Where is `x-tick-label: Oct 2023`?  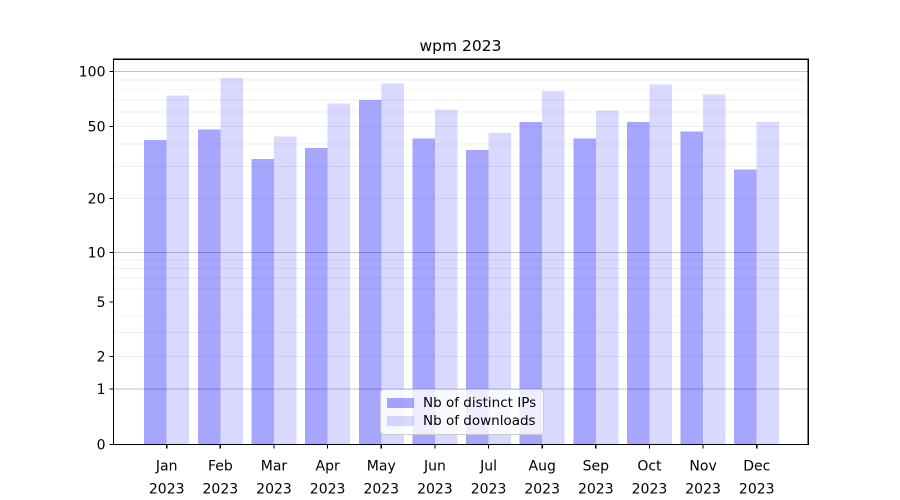 x-tick-label: Oct 2023 is located at coordinates (650, 478).